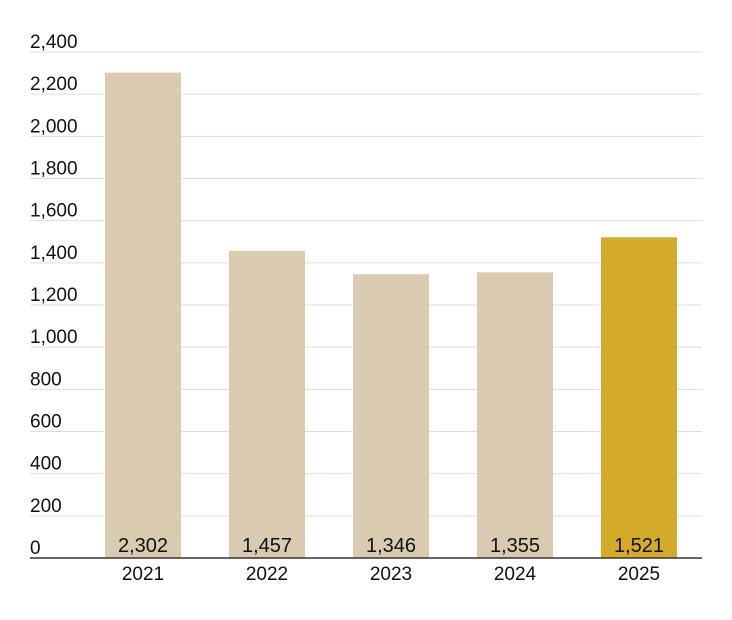  Describe the element at coordinates (639, 397) in the screenshot. I see `bar-2025` at that location.